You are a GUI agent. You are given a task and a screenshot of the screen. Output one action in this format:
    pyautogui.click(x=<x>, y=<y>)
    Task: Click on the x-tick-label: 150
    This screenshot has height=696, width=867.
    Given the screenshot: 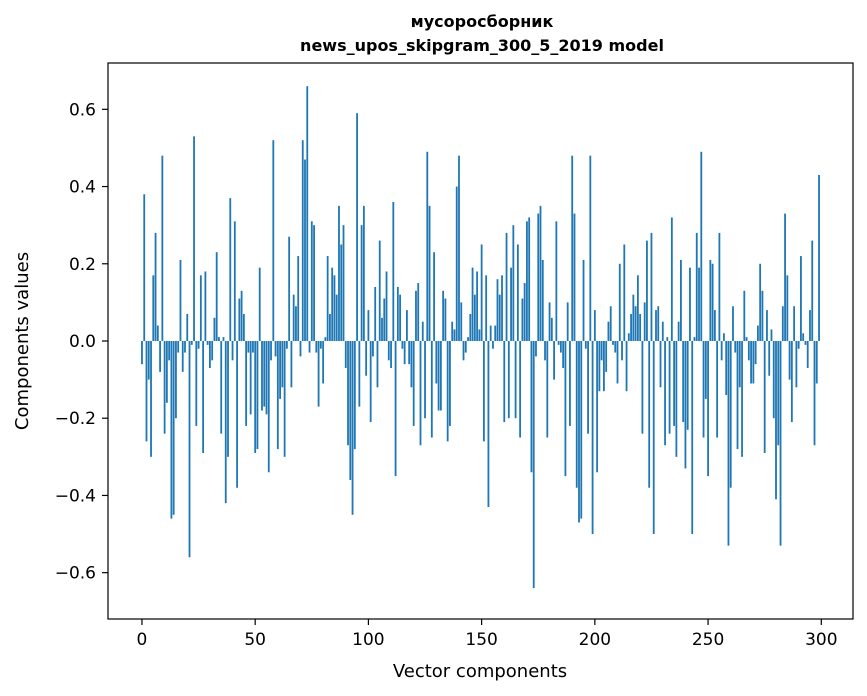 What is the action you would take?
    pyautogui.click(x=481, y=640)
    